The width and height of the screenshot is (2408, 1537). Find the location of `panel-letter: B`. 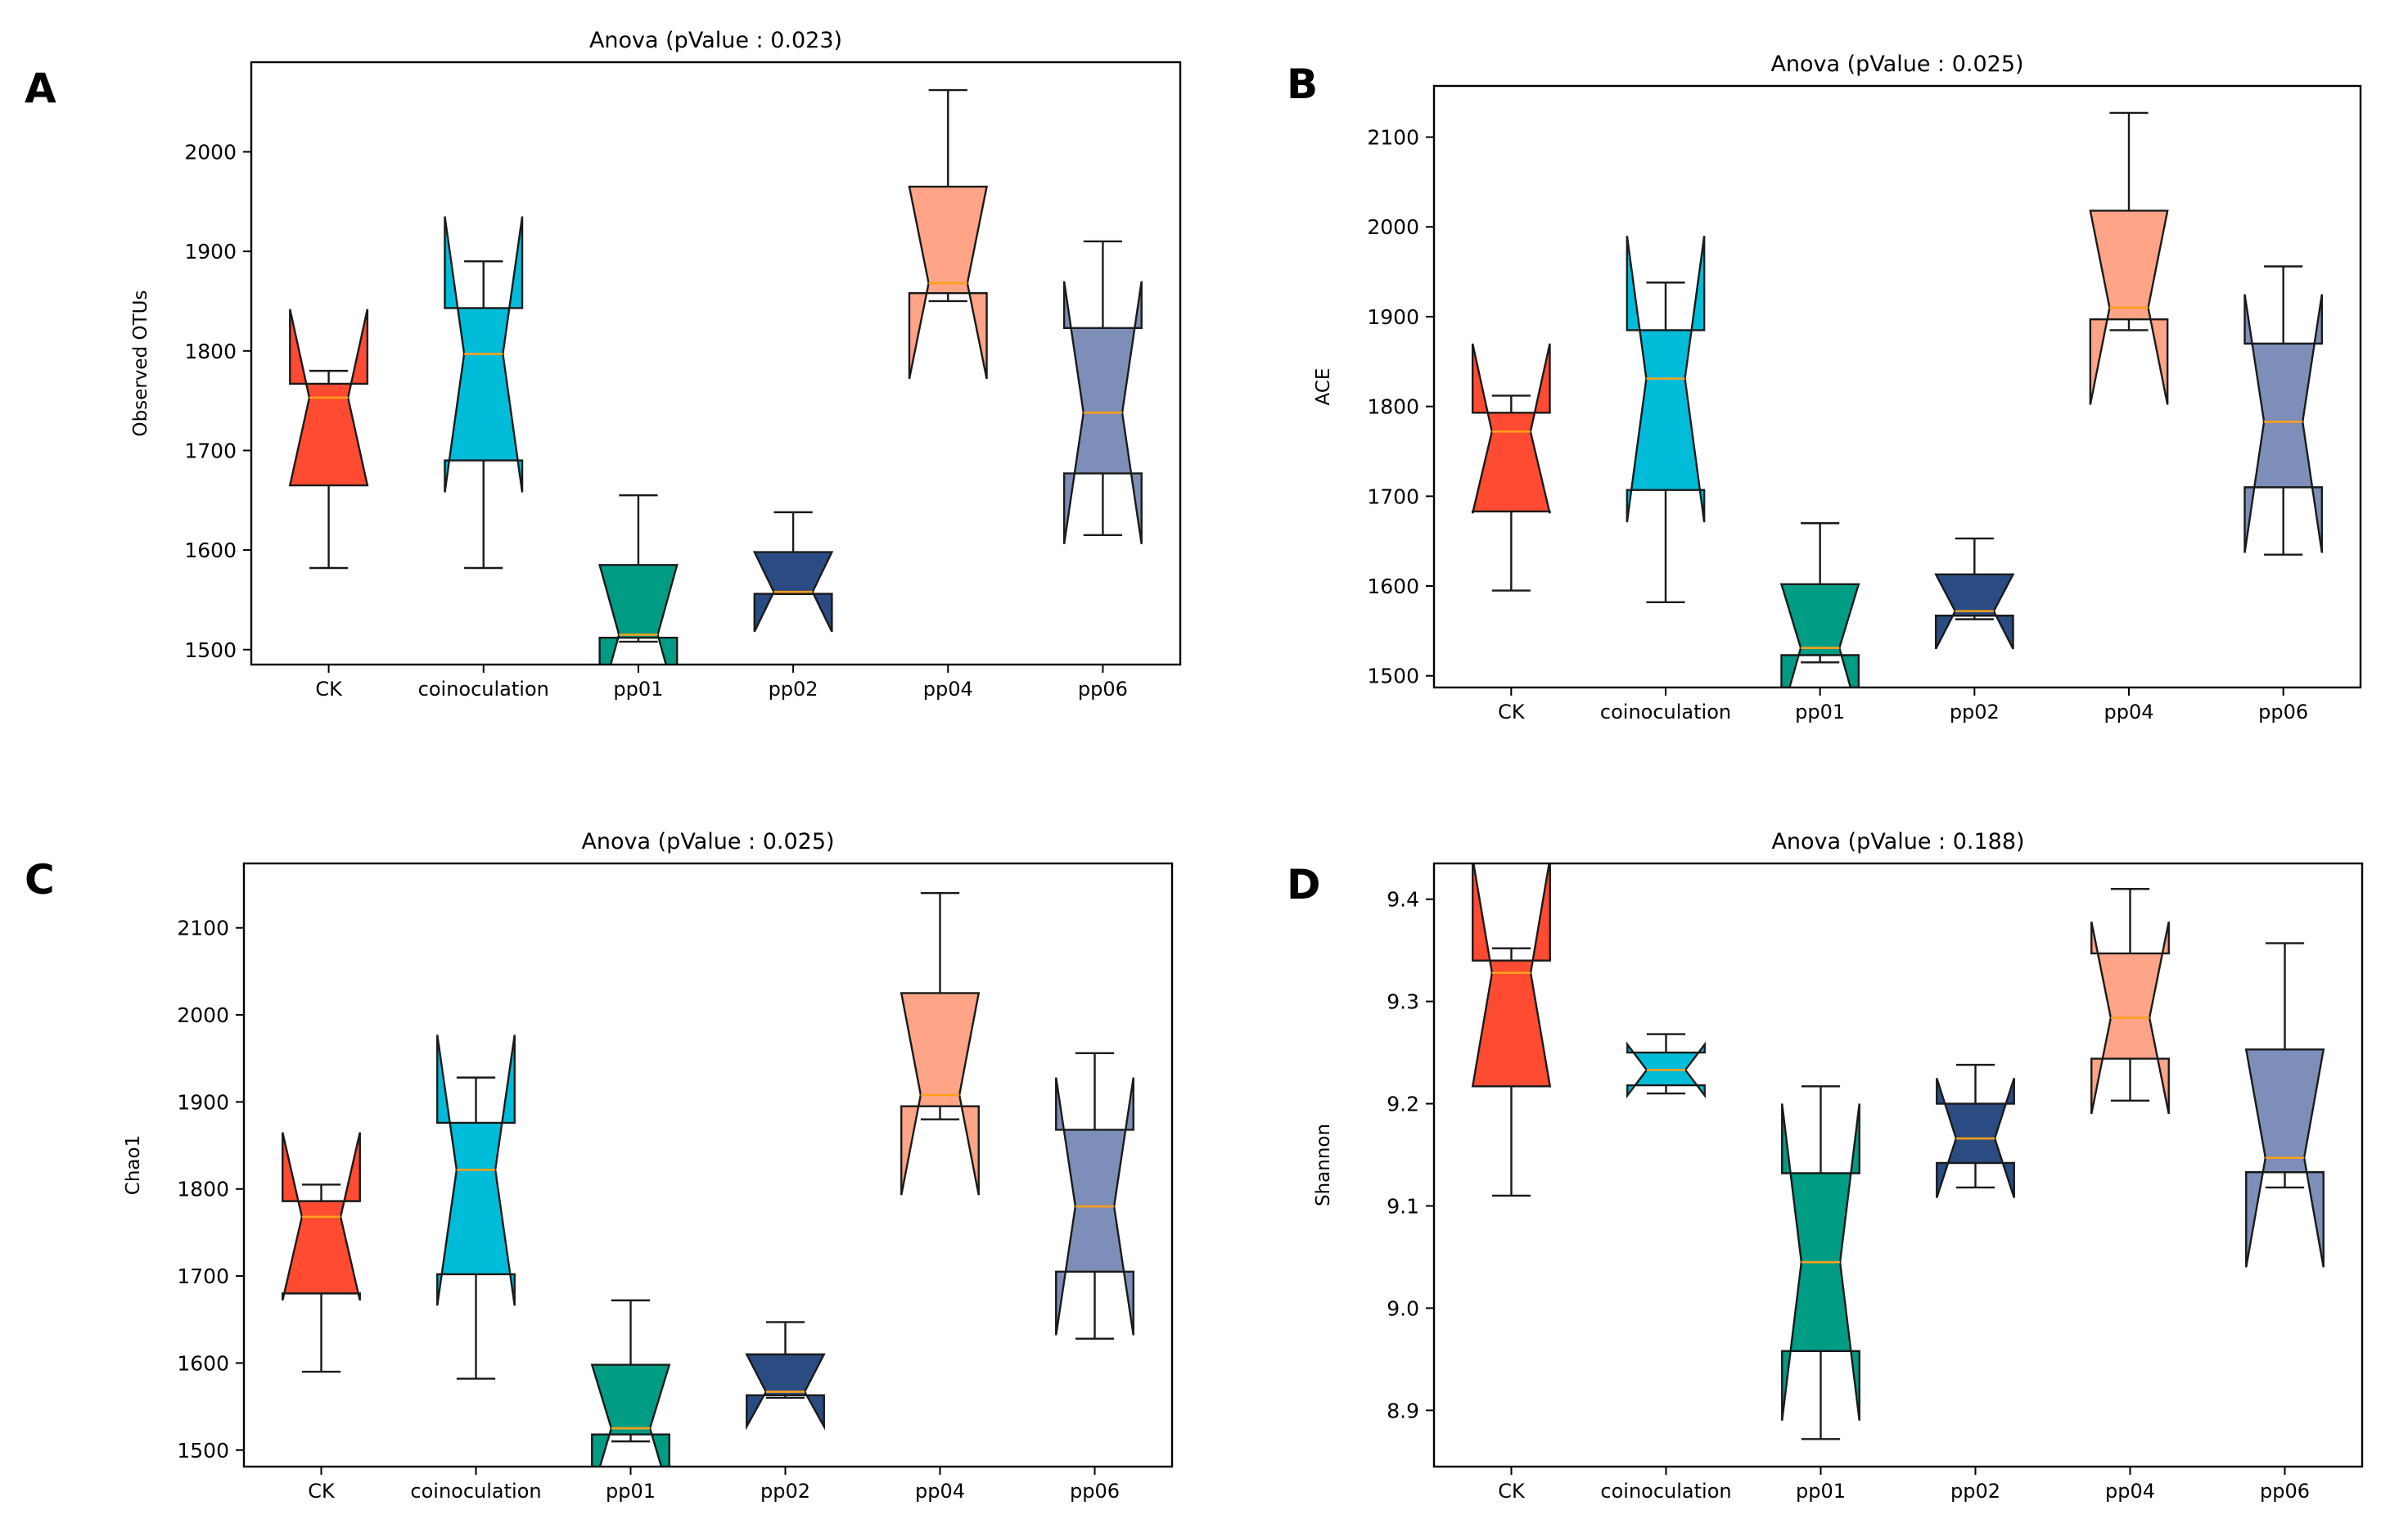

panel-letter: B is located at coordinates (1302, 84).